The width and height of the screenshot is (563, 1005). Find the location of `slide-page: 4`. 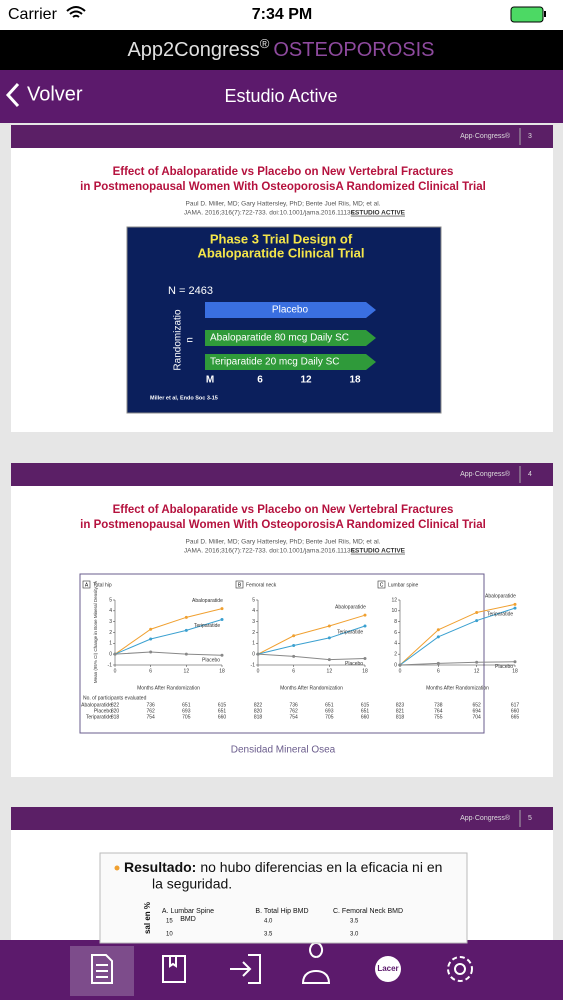

slide-page: 4 is located at coordinates (530, 474).